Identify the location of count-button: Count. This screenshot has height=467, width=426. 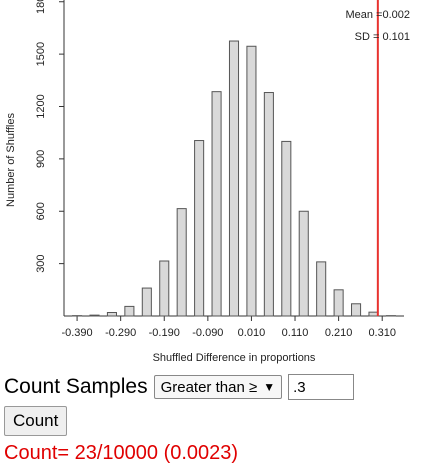
(36, 421).